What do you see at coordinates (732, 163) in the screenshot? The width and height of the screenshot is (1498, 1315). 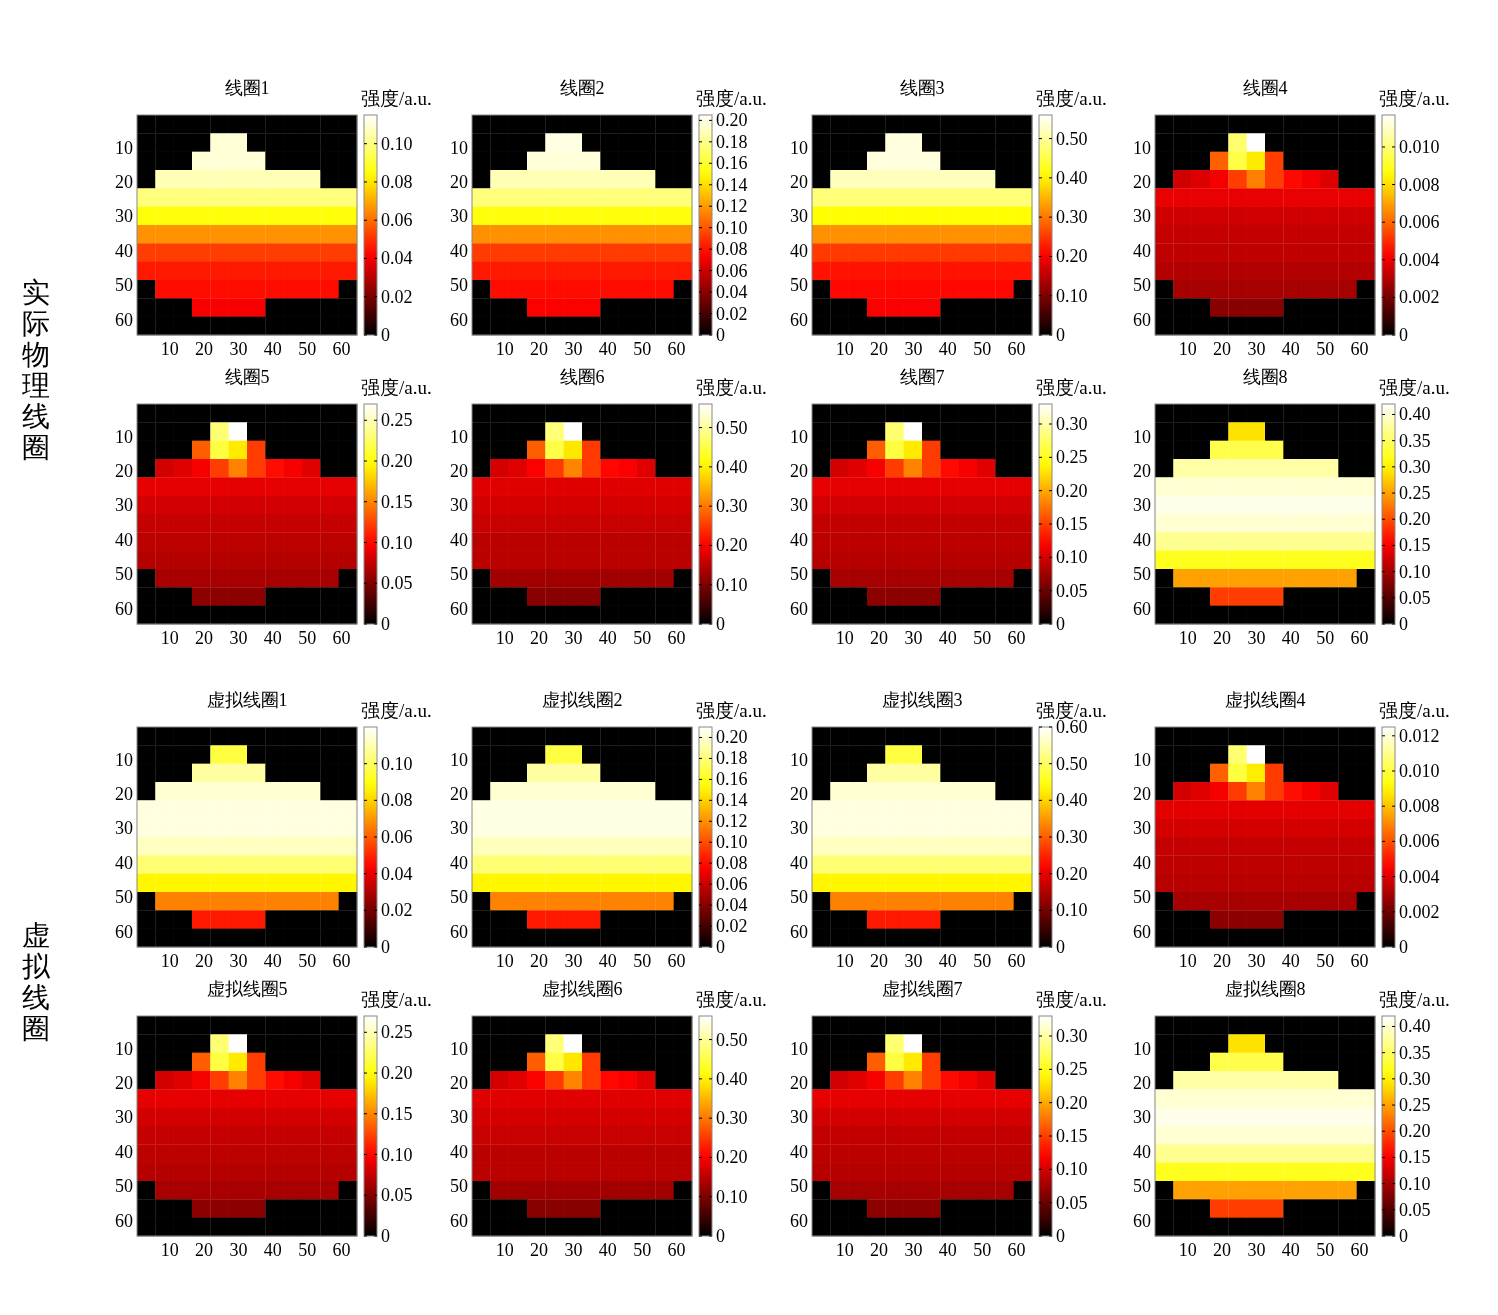 I see `color-bar-label: 0.16` at bounding box center [732, 163].